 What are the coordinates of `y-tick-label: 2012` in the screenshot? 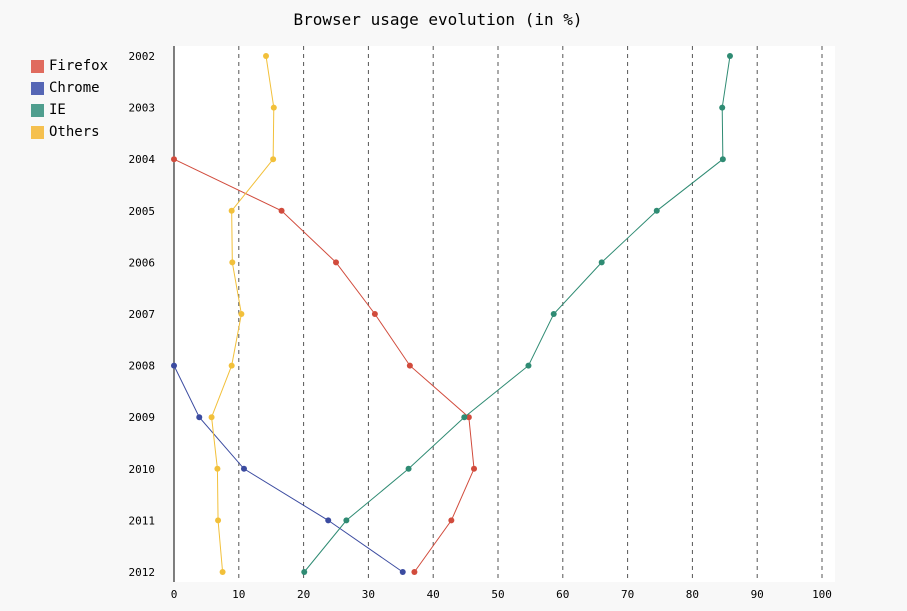 It's located at (142, 572).